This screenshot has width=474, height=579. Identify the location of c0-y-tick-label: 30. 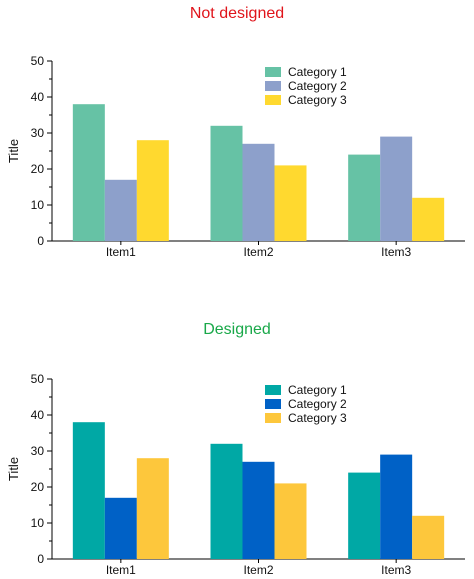
(38, 133).